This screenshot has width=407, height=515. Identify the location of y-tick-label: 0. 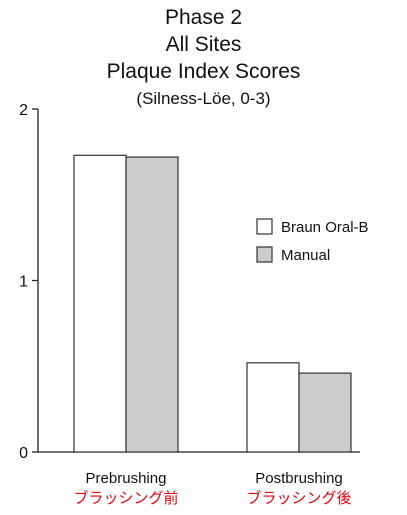
(23, 453).